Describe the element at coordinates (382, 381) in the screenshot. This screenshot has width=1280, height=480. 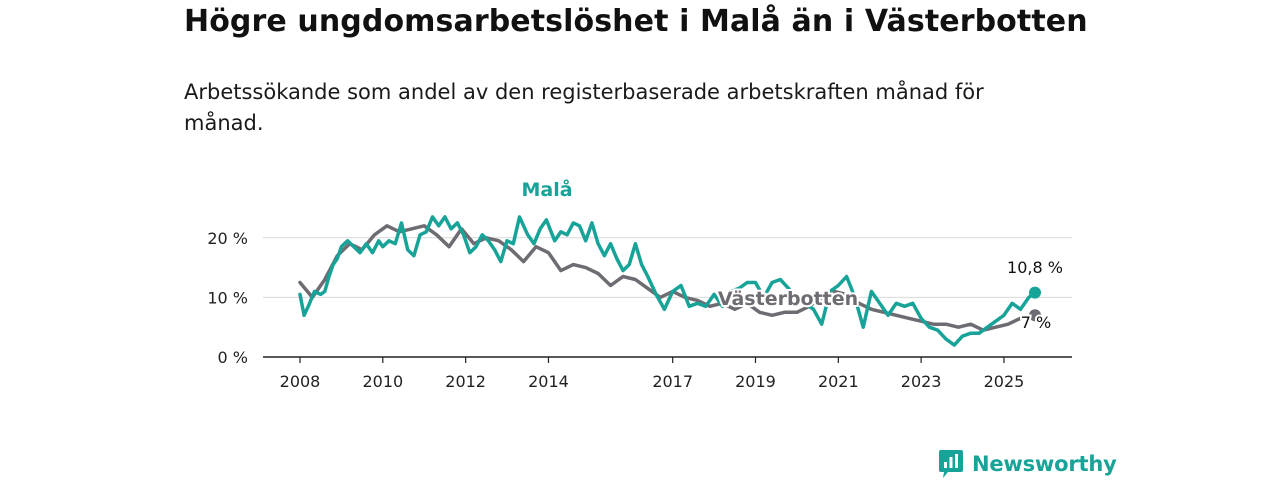
I see `x-tick-label: 2010` at that location.